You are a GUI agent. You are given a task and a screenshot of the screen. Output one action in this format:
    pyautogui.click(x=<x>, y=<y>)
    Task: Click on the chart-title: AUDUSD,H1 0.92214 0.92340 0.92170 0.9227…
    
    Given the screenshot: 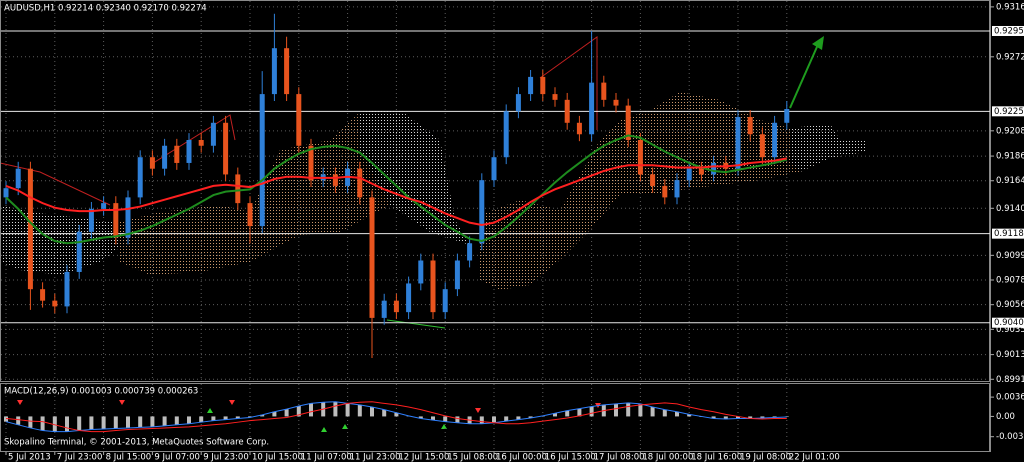 What is the action you would take?
    pyautogui.click(x=105, y=9)
    